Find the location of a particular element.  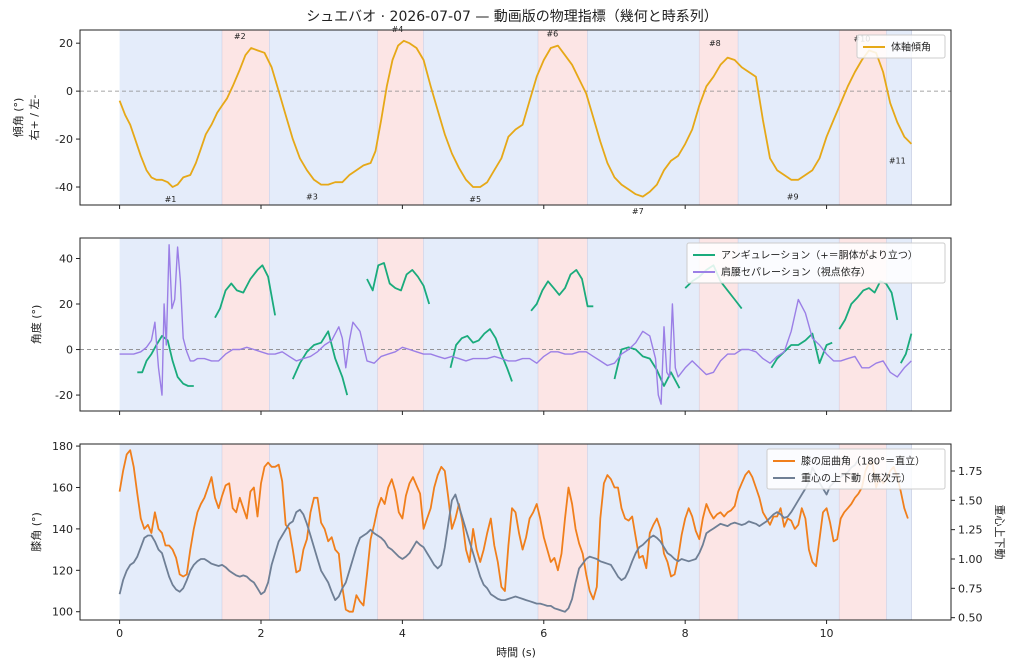

x-tick-label: 6 is located at coordinates (543, 633).